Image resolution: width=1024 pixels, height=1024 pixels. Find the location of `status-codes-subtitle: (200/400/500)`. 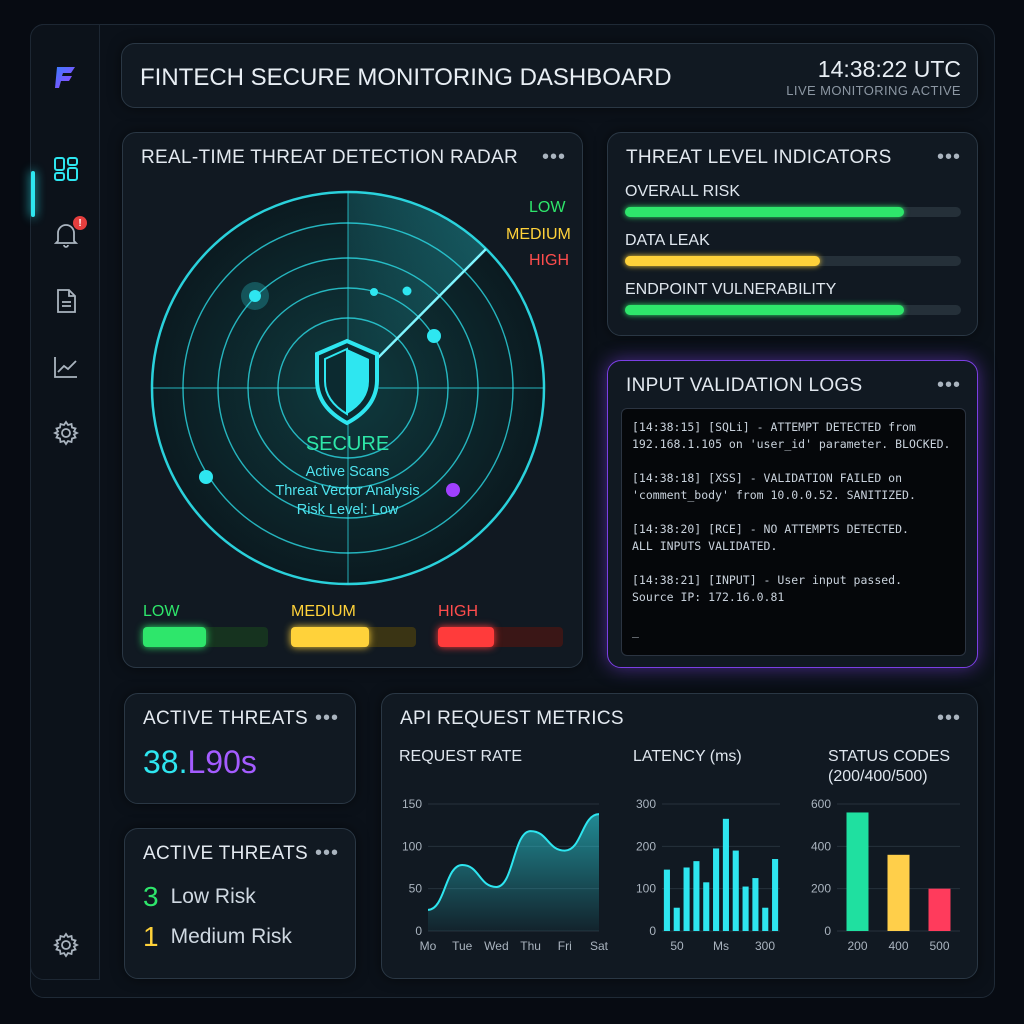

status-codes-subtitle: (200/400/500) is located at coordinates (878, 776).